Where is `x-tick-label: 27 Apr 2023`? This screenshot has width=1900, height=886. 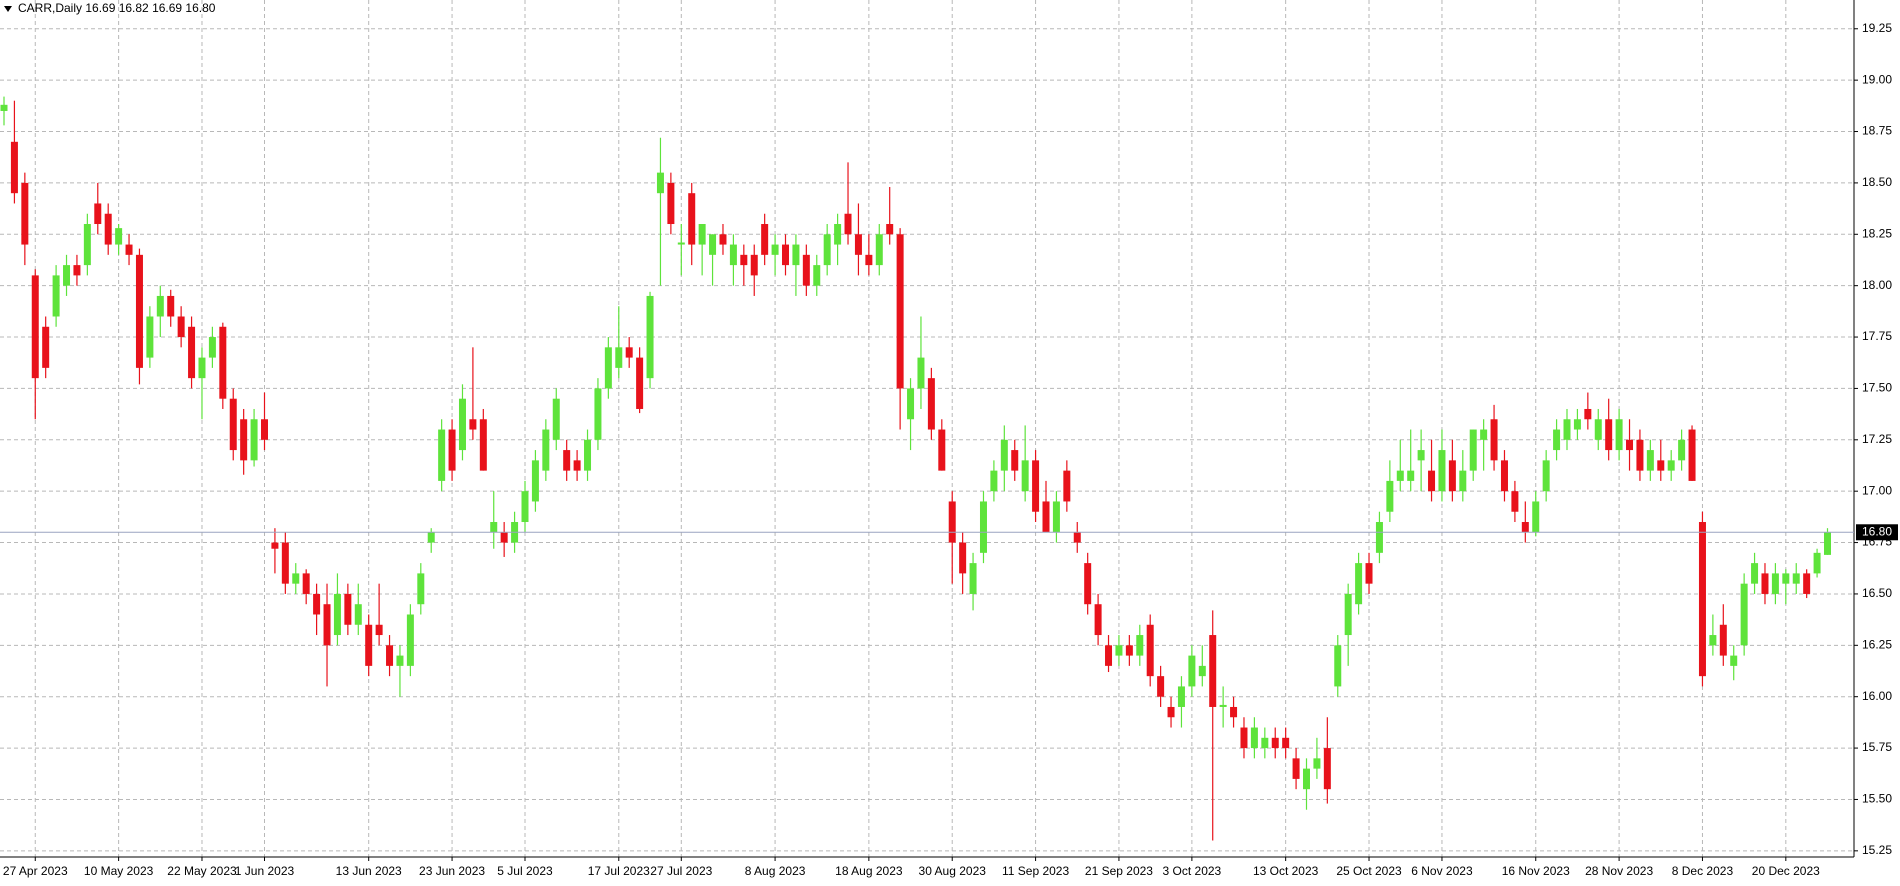 x-tick-label: 27 Apr 2023 is located at coordinates (35, 871).